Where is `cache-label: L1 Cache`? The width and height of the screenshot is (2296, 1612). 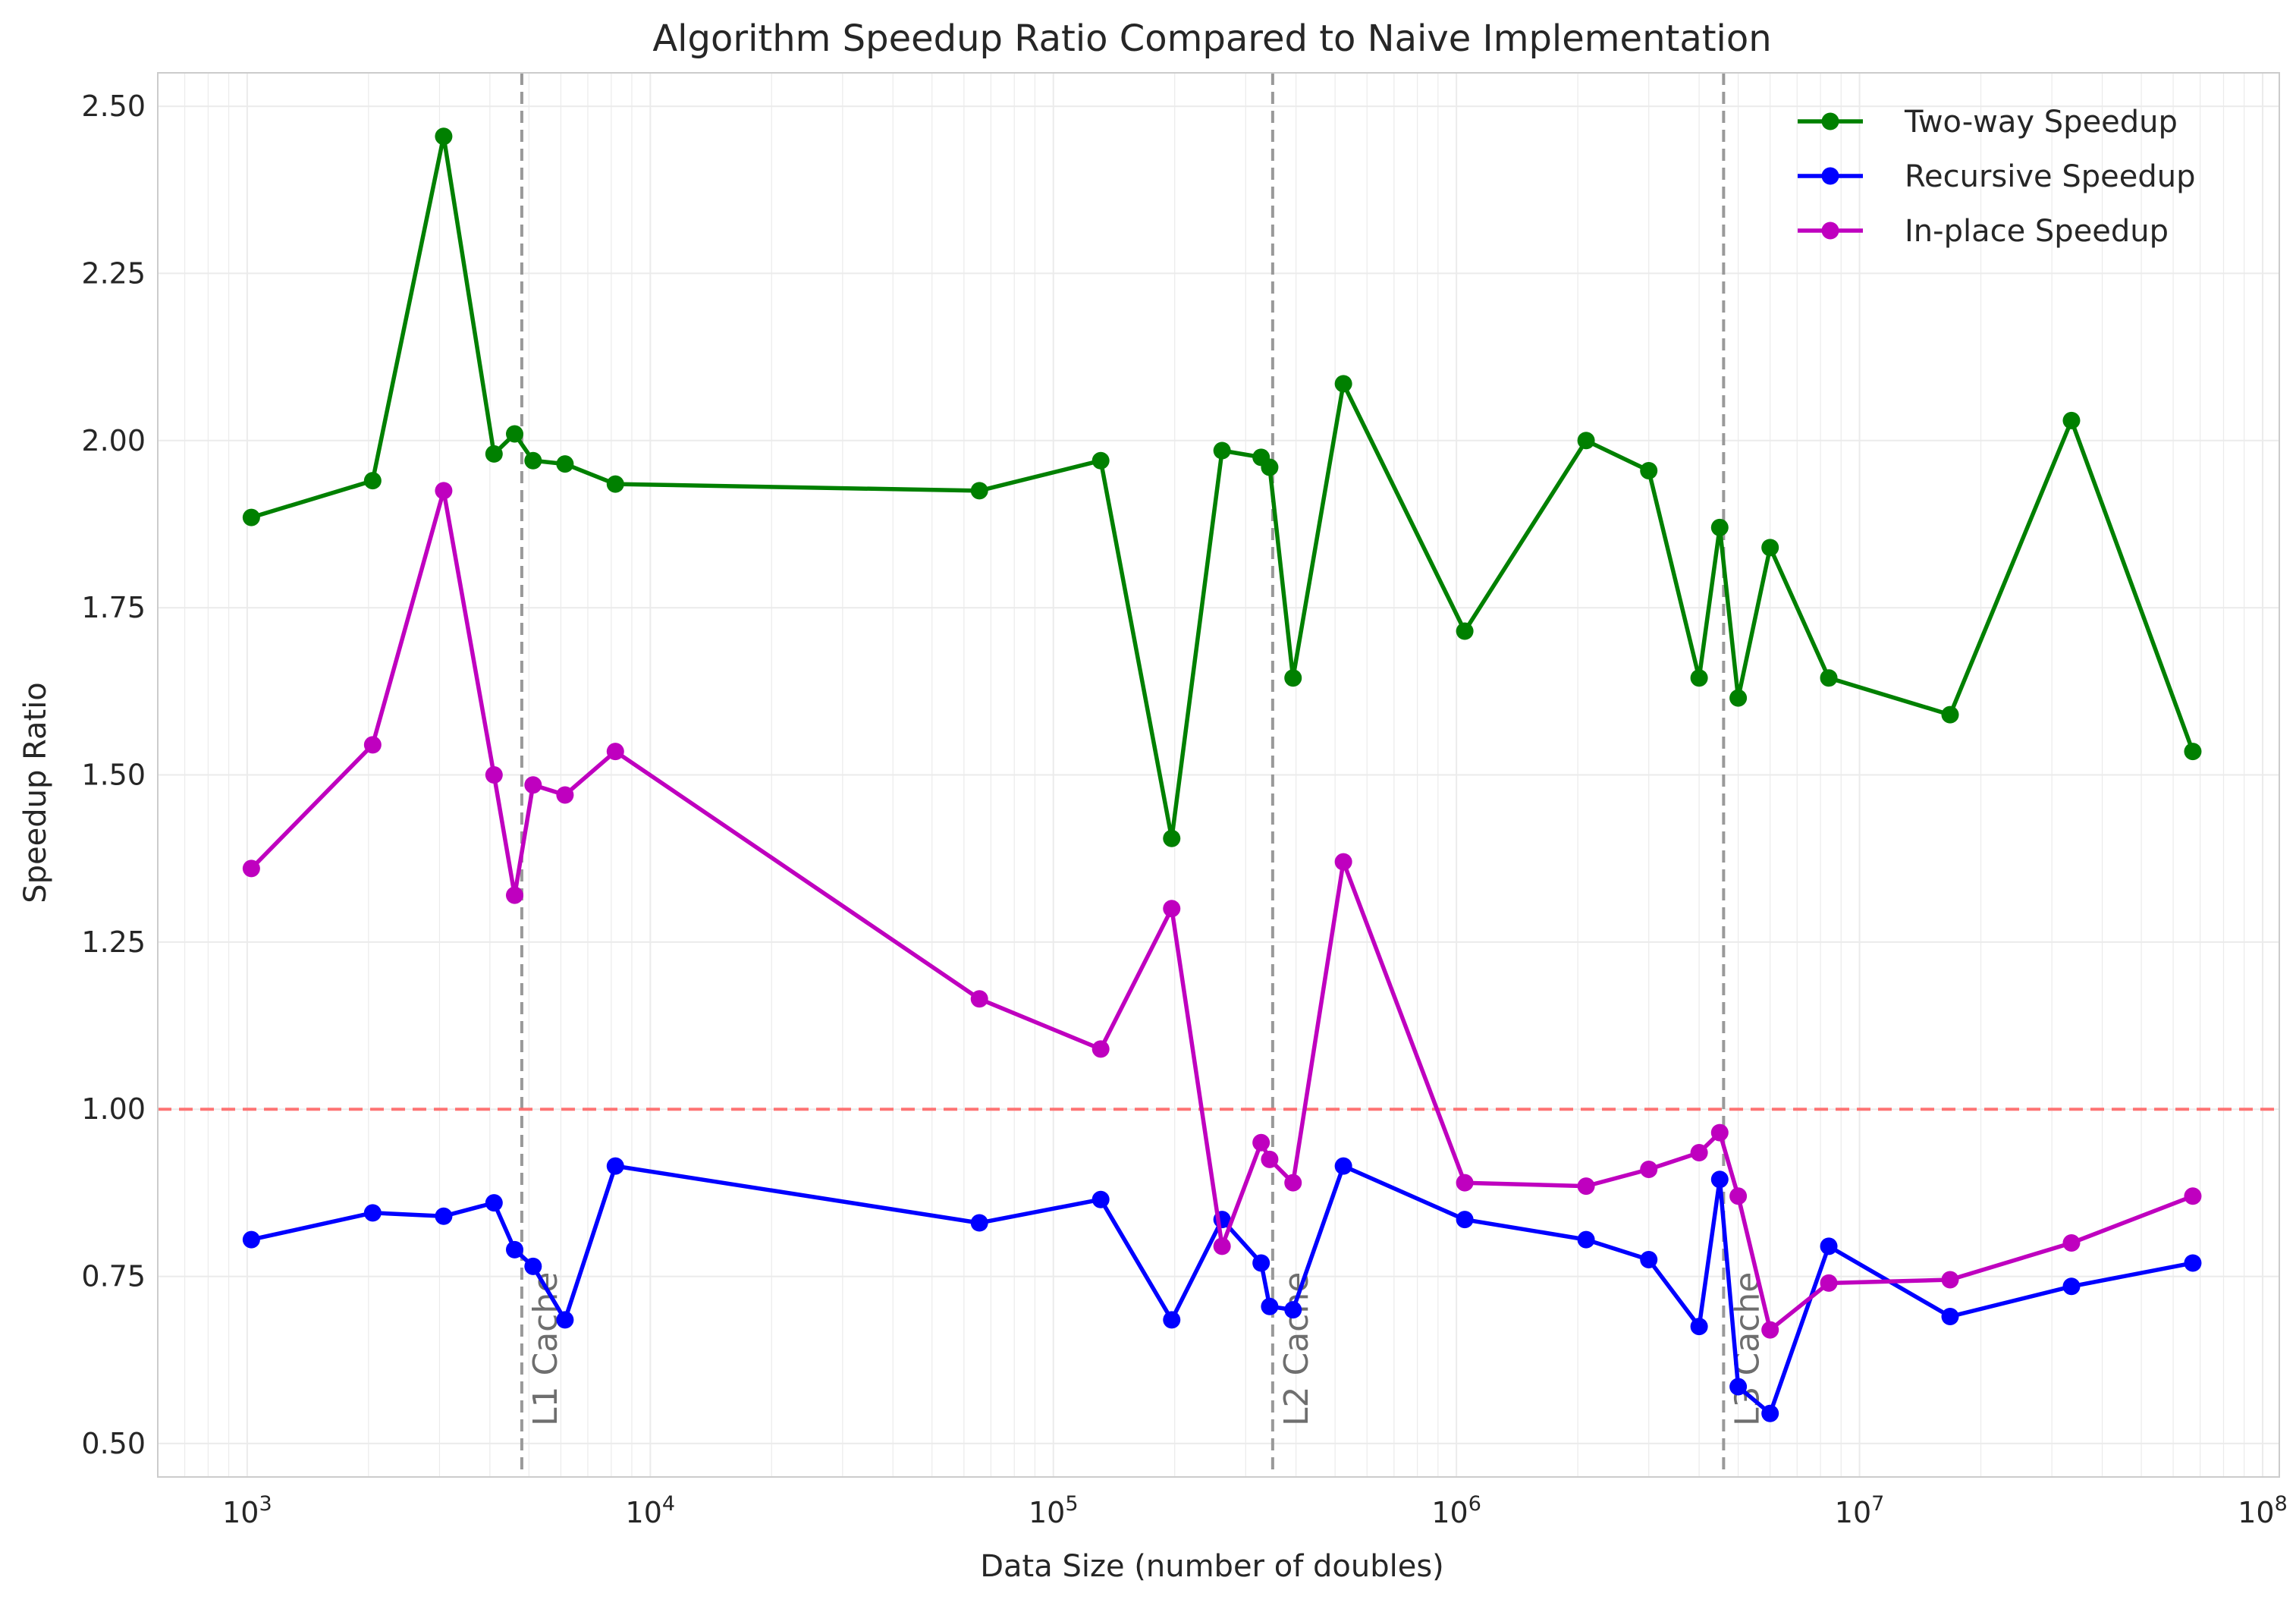
cache-label: L1 Cache is located at coordinates (545, 1349).